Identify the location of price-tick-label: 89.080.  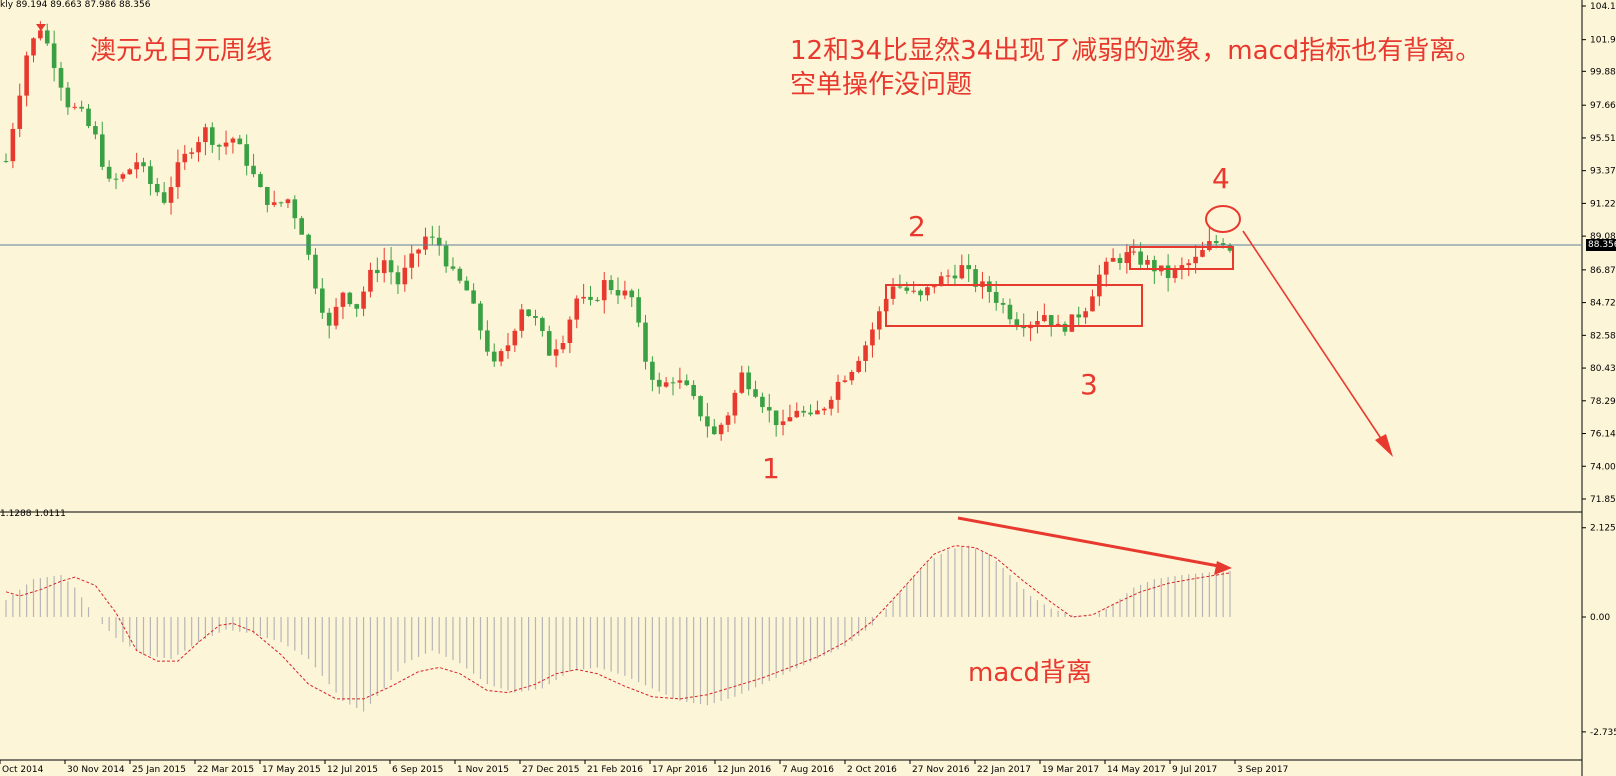
(1603, 237).